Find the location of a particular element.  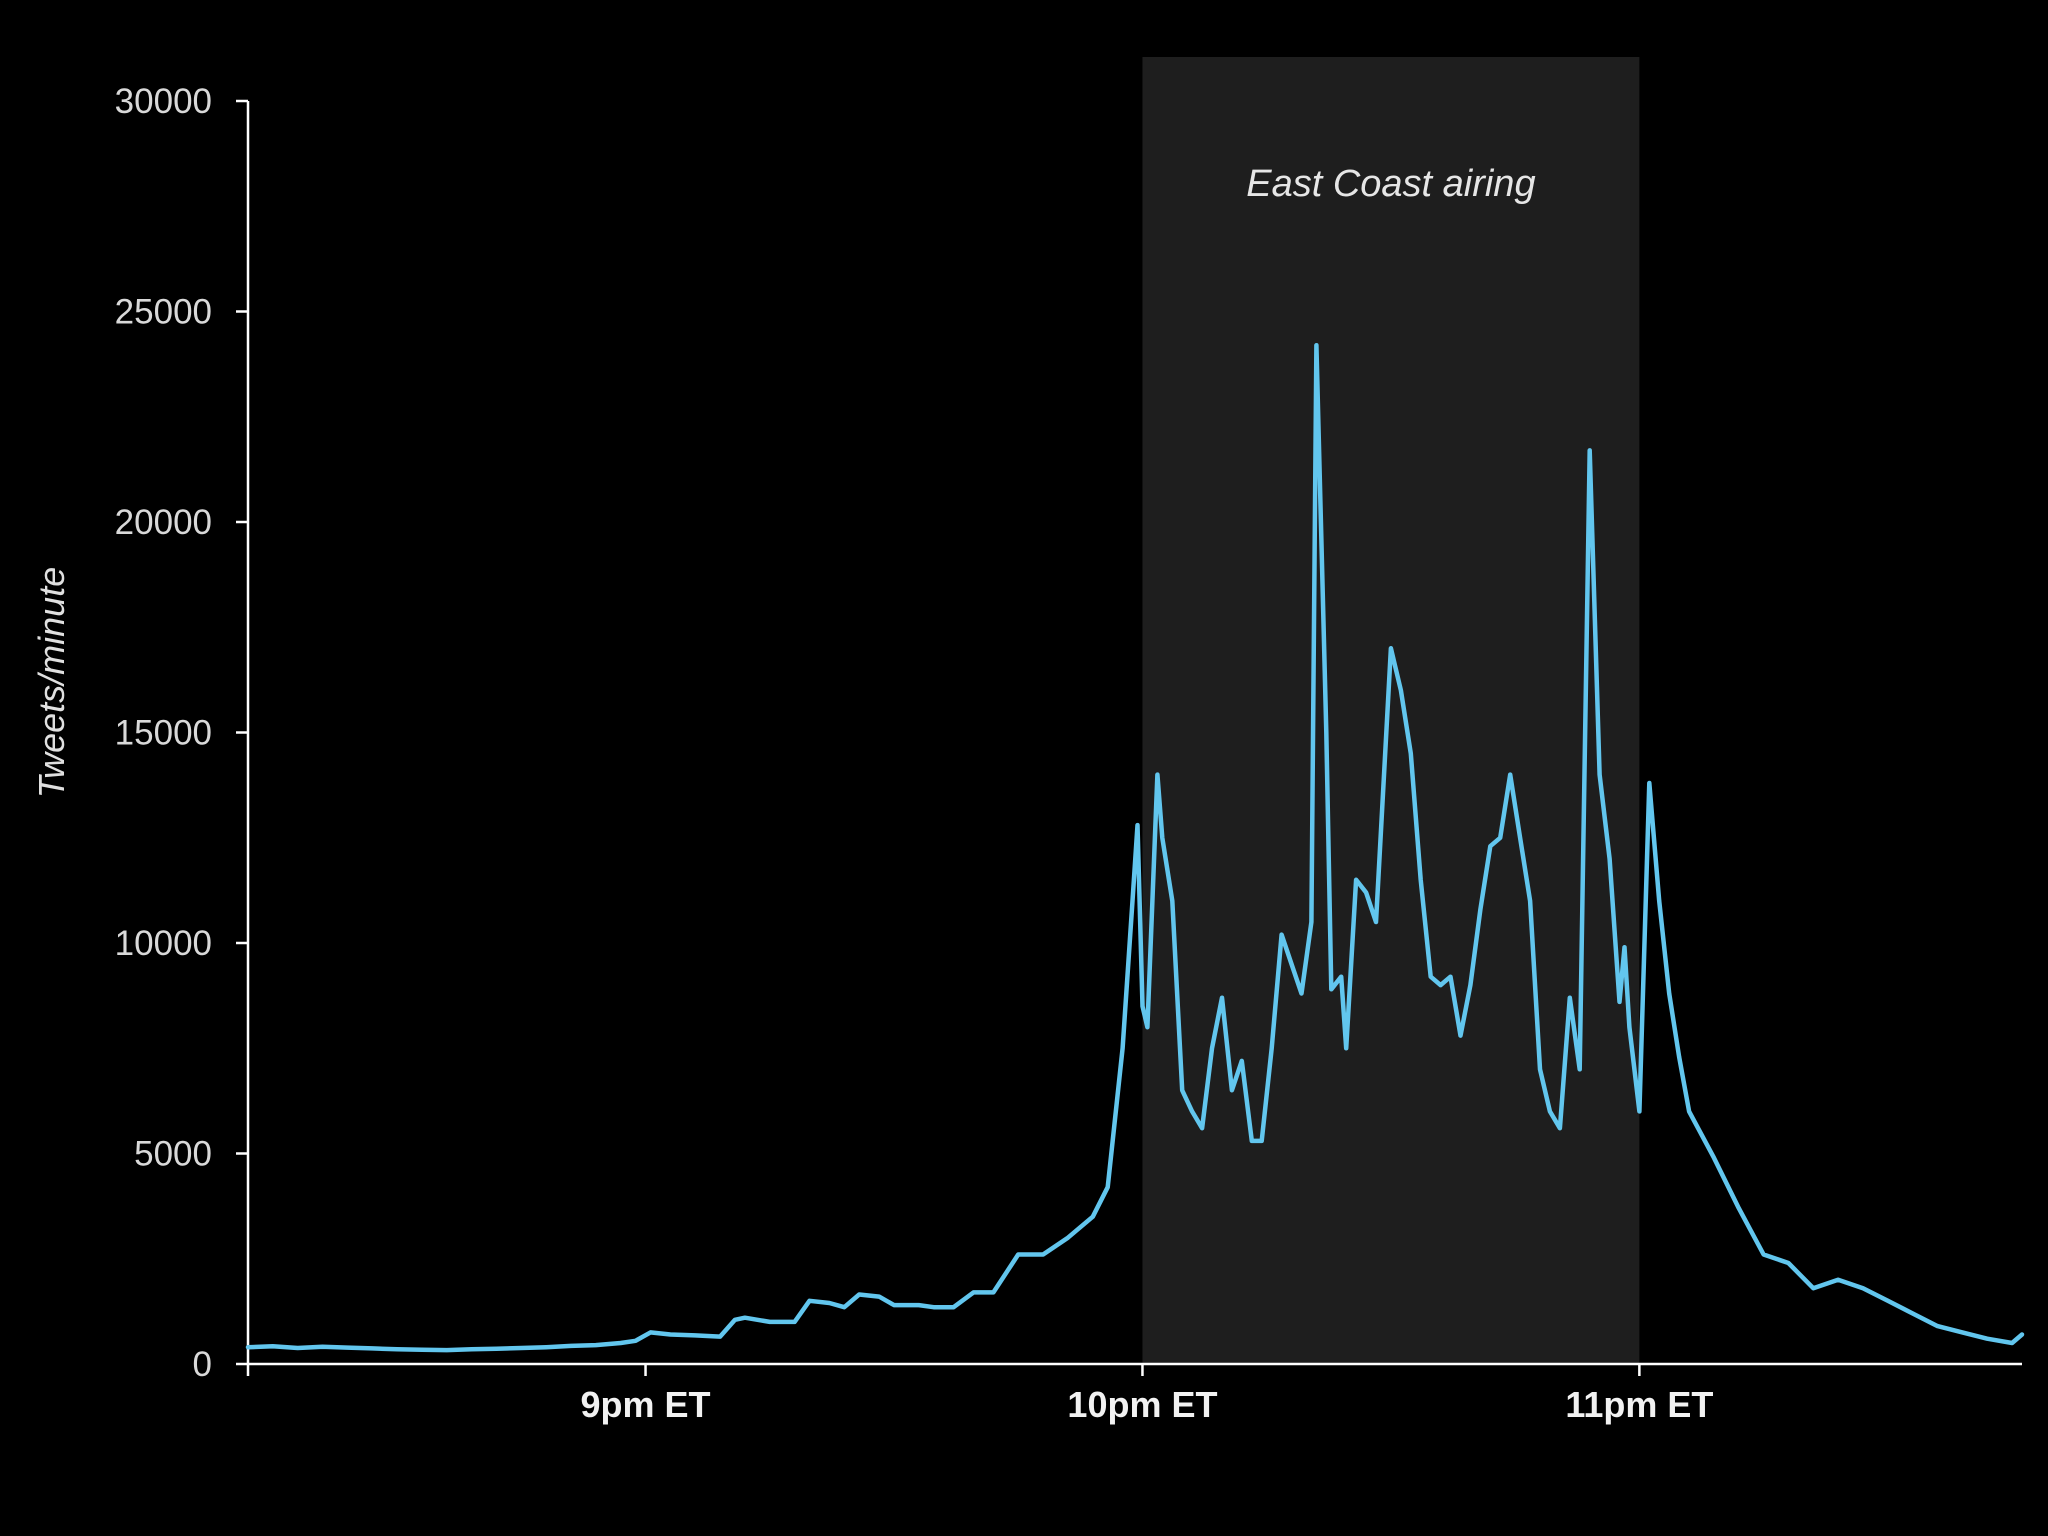

x-axis-ticks: 9pm ET 10pm ET 11pm ET is located at coordinates (979, 1394).